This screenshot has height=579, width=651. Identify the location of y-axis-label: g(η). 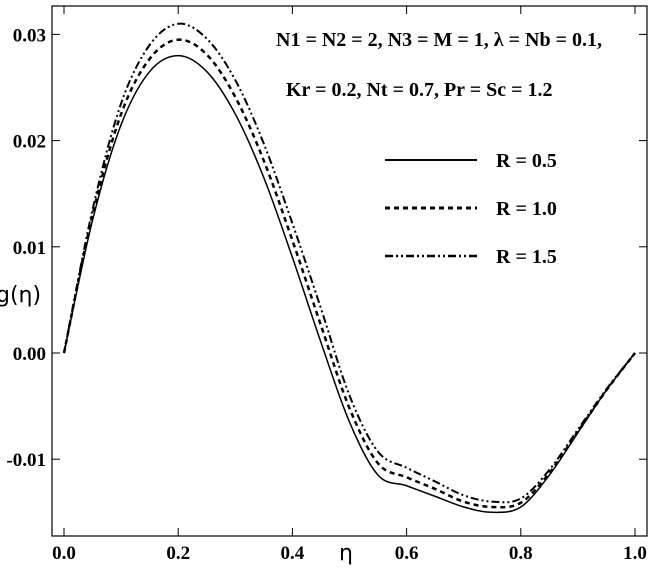
(20, 295).